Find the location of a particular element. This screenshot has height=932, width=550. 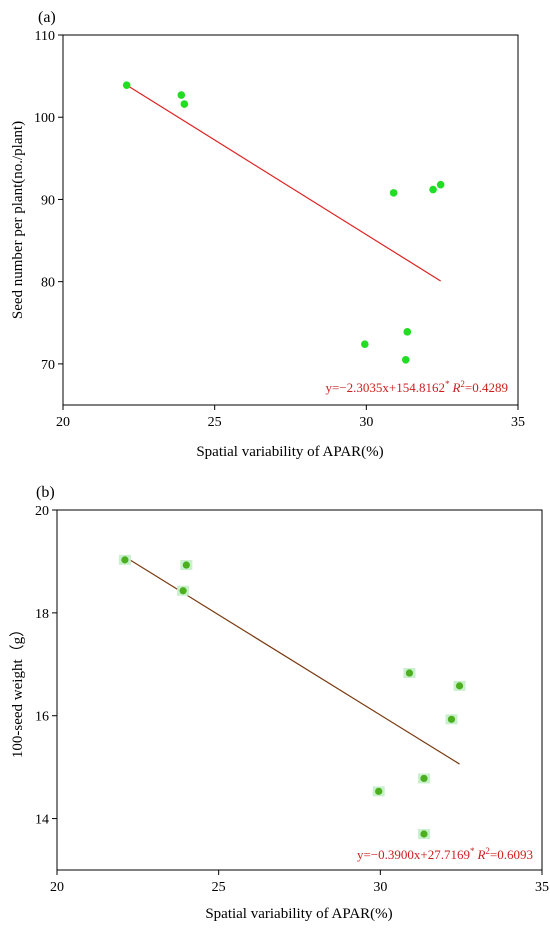

x-tick-label-b-2: 30 is located at coordinates (380, 887).